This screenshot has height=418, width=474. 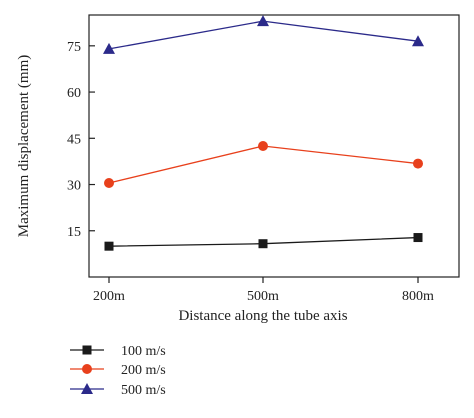 I want to click on y-axis-ticks: 15 30 45 60 75, so click(x=81, y=140).